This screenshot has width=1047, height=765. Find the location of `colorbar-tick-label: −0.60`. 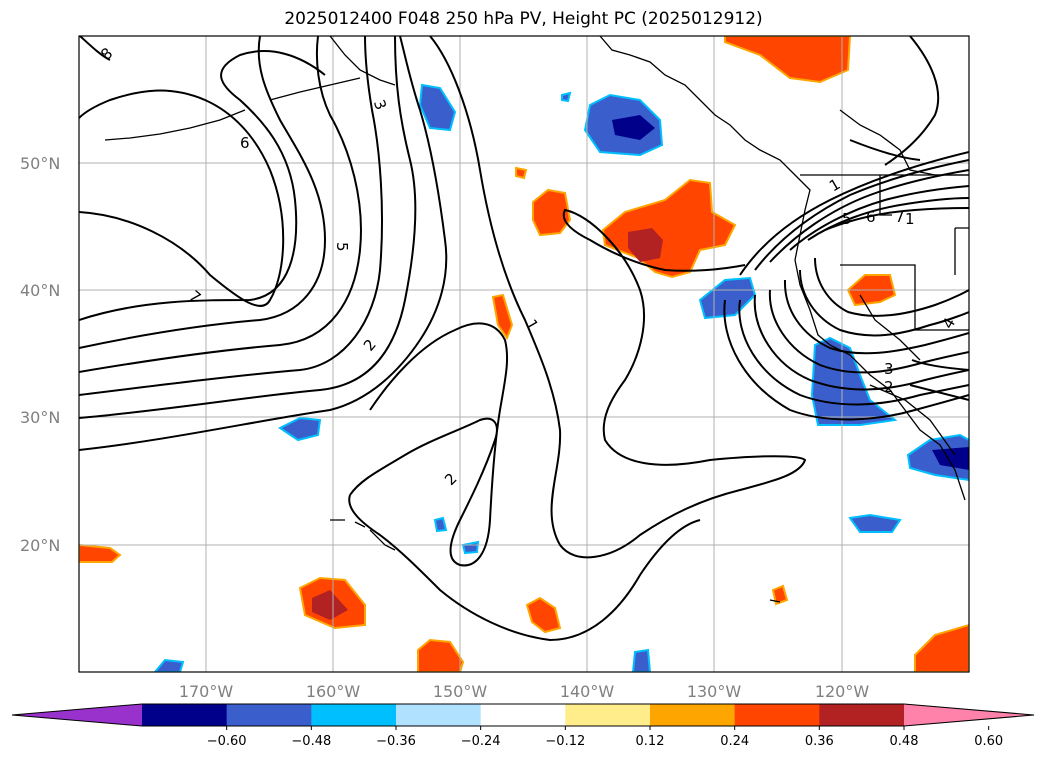

colorbar-tick-label: −0.60 is located at coordinates (227, 741).